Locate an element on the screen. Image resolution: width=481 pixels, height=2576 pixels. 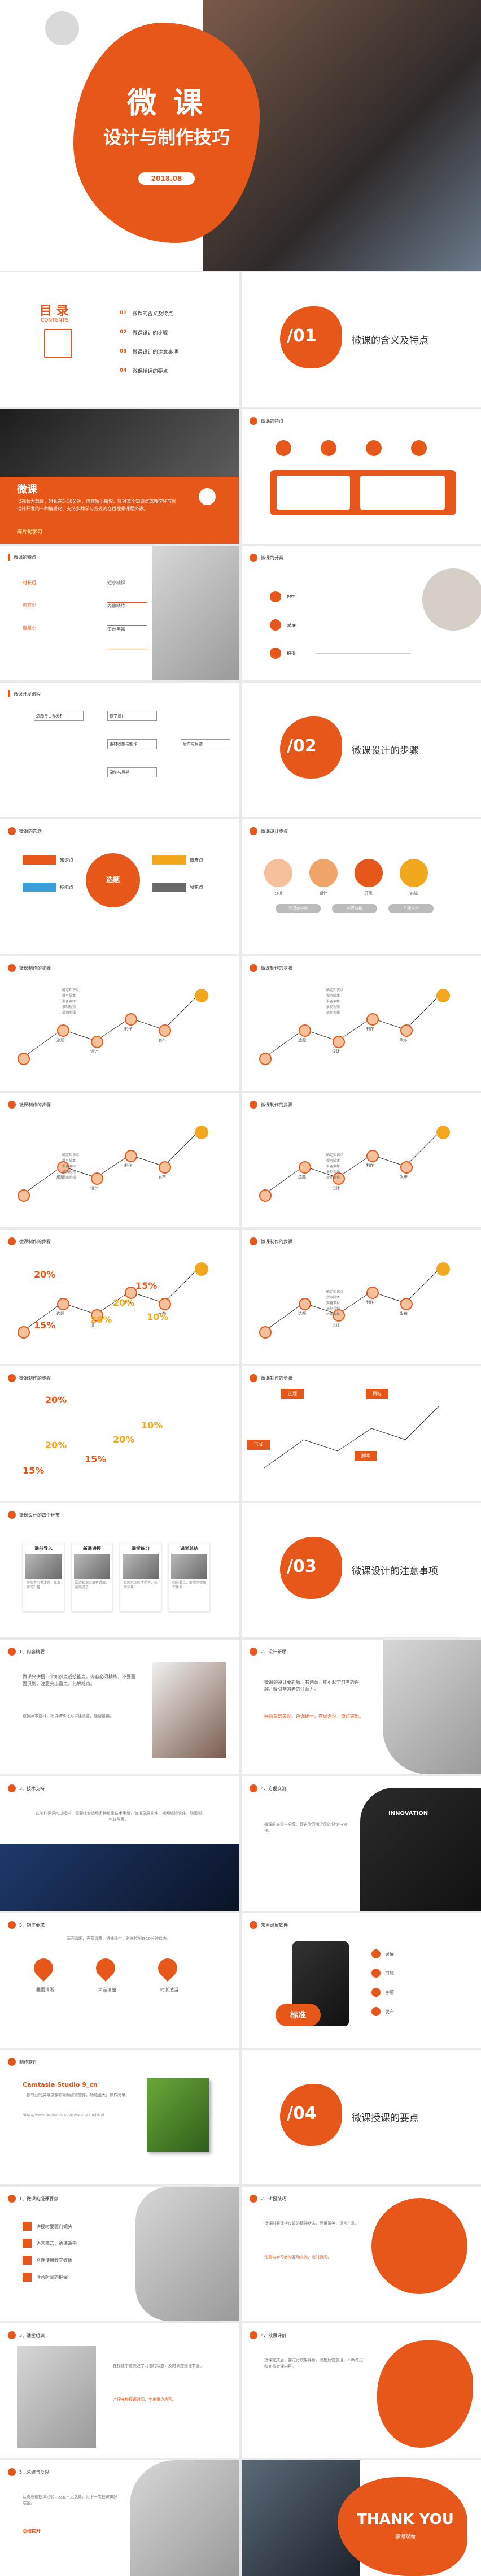
section-04-num: /04 is located at coordinates (302, 2113).